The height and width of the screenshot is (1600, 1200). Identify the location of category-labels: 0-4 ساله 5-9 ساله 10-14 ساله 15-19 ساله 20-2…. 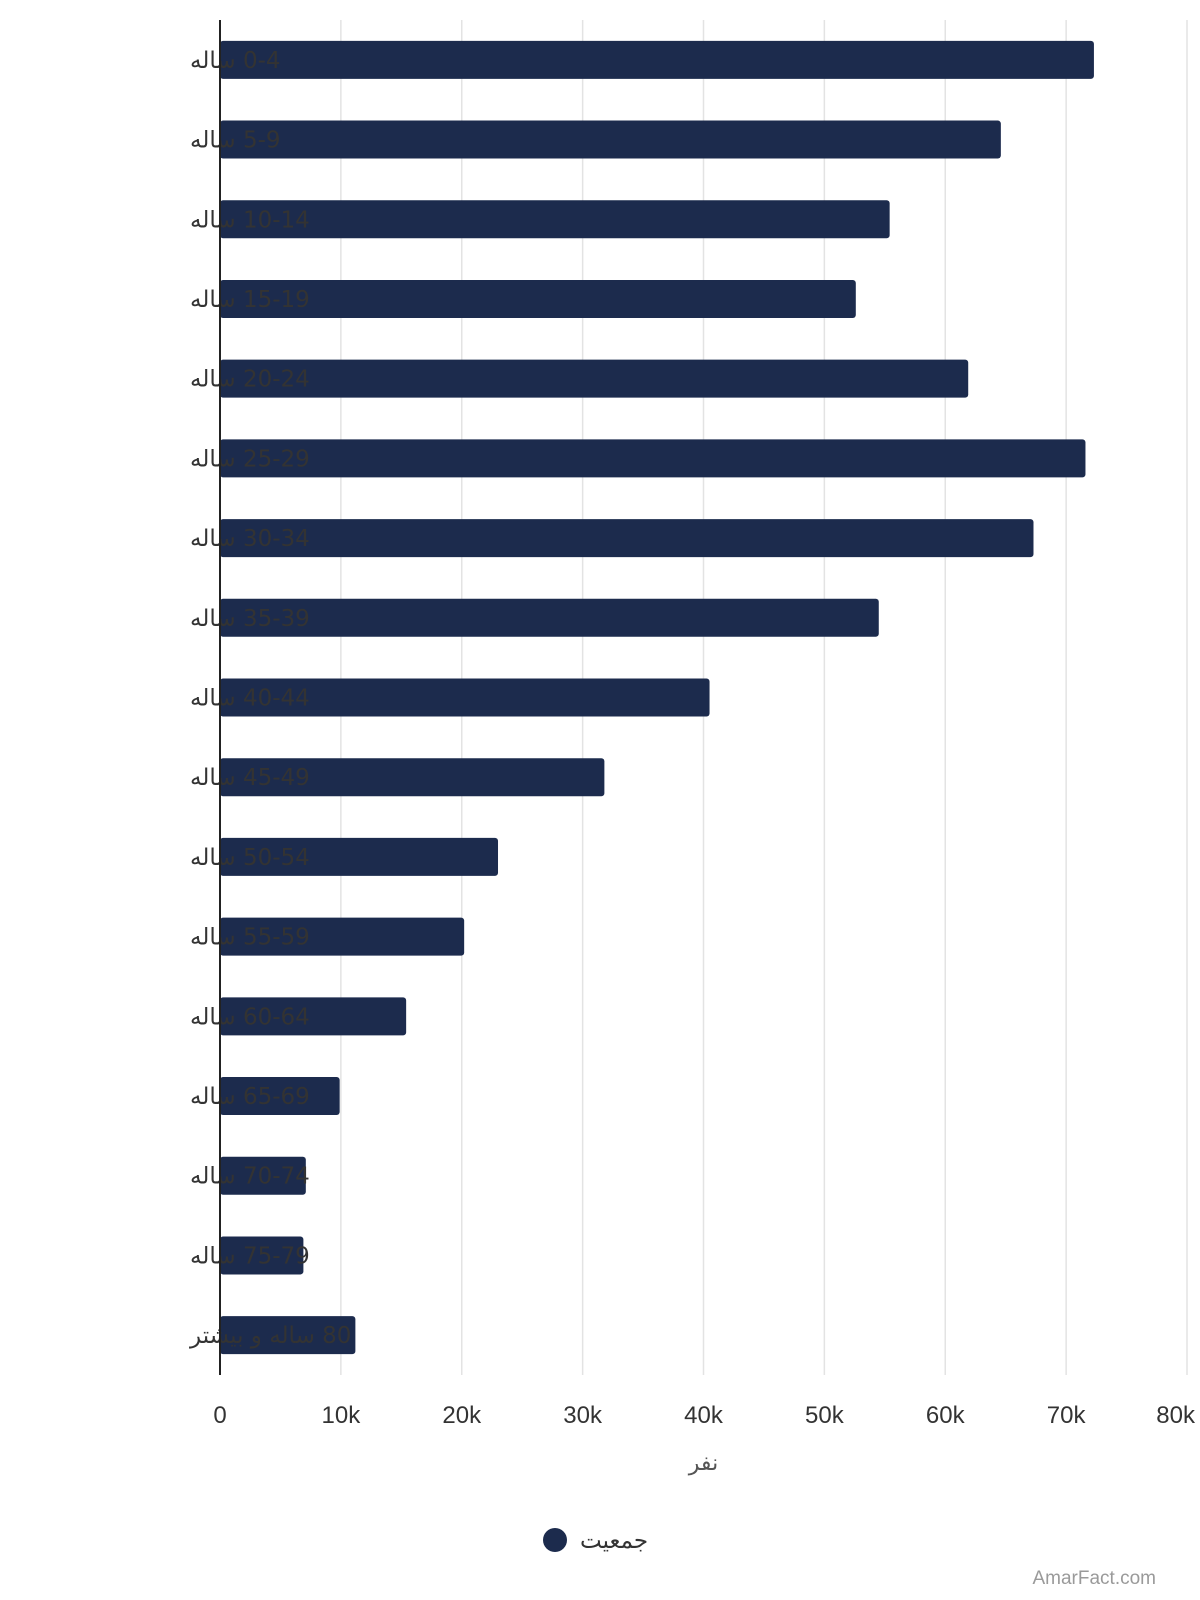
(270, 698).